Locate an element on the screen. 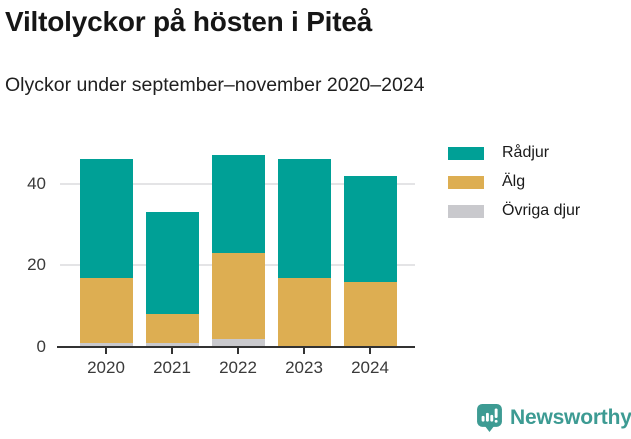 This screenshot has height=439, width=631. bar-2020 is located at coordinates (106, 253).